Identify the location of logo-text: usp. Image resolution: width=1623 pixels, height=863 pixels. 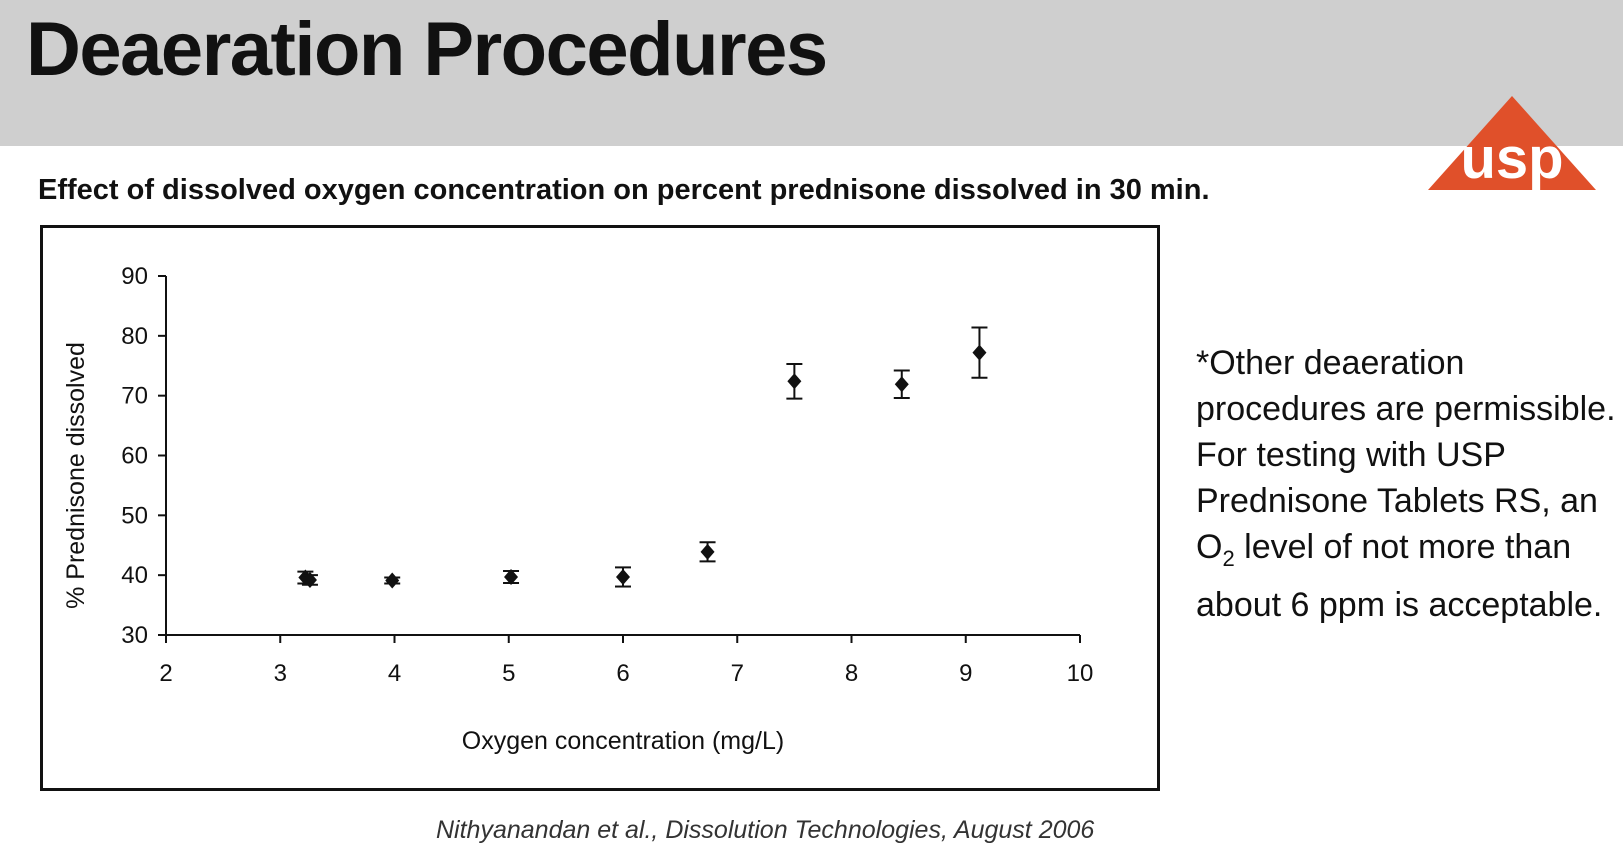
(1511, 158).